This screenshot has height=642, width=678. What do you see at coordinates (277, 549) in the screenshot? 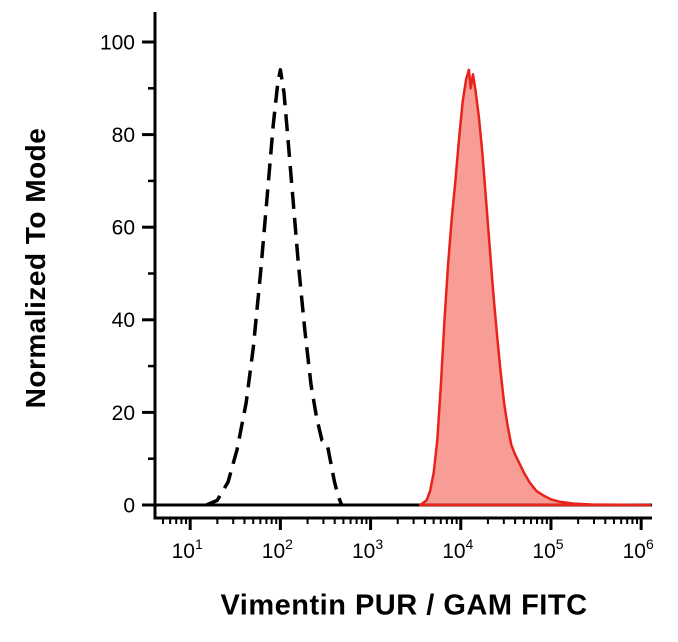
I see `x-tick-label: 10²` at bounding box center [277, 549].